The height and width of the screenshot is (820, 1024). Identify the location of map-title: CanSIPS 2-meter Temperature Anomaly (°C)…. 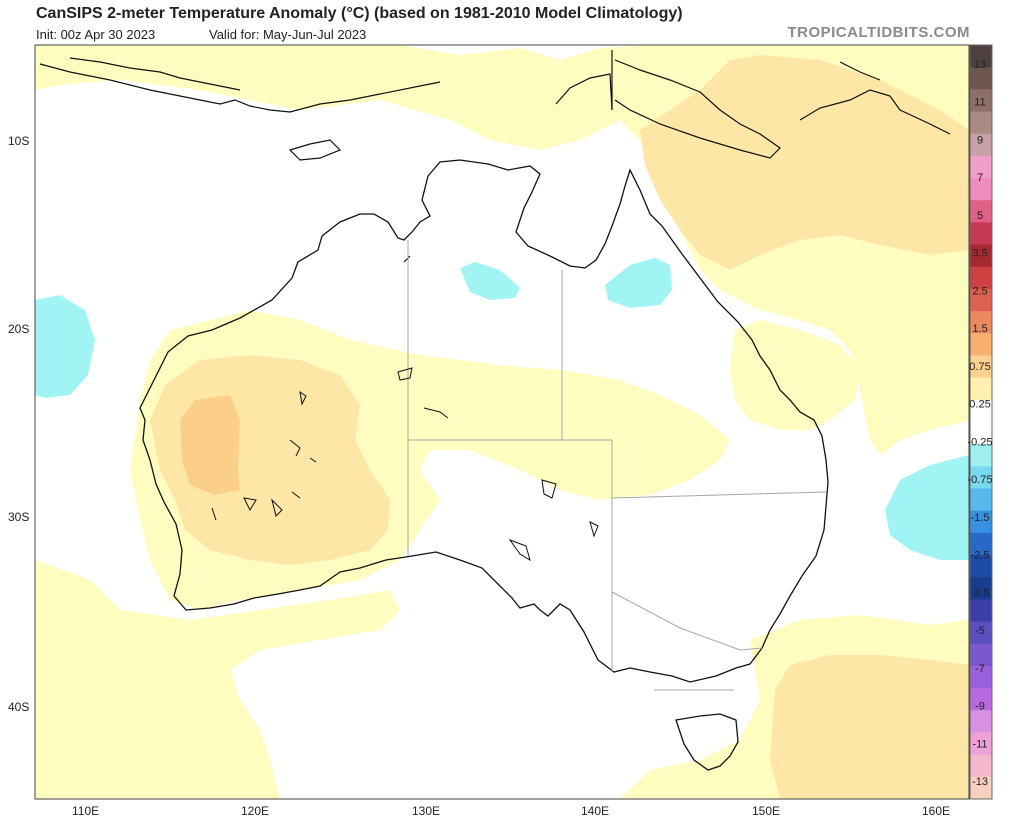
(359, 13).